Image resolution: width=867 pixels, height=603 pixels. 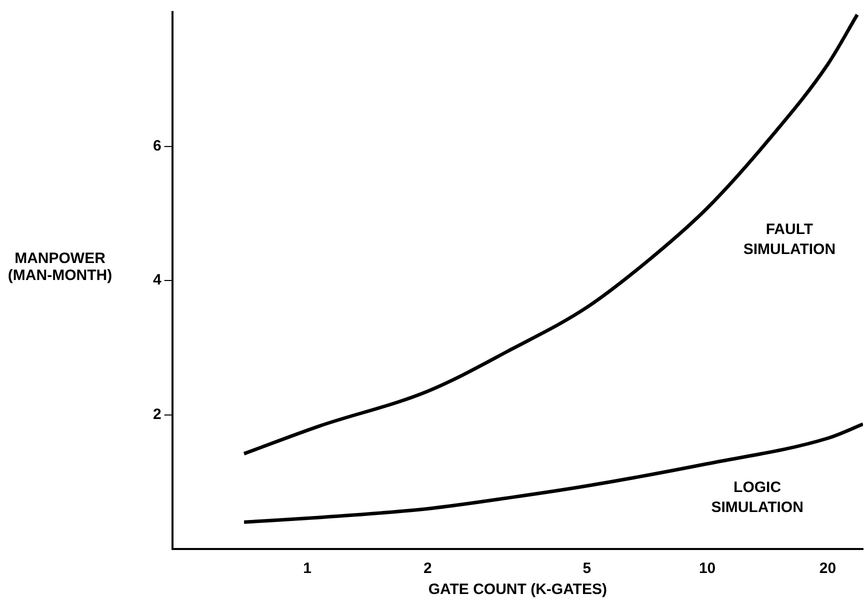 What do you see at coordinates (587, 569) in the screenshot?
I see `x-tick-label: 5` at bounding box center [587, 569].